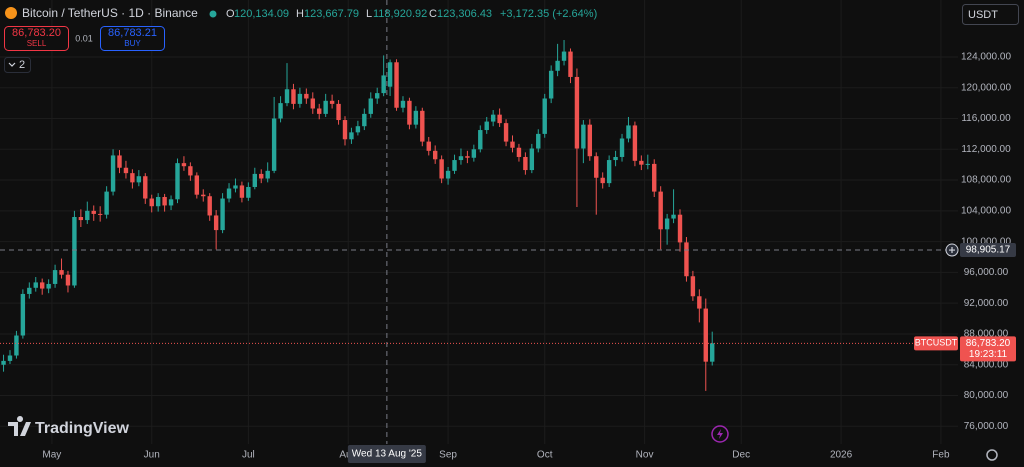 This screenshot has height=467, width=1024. I want to click on x-tick-label: Jul, so click(248, 455).